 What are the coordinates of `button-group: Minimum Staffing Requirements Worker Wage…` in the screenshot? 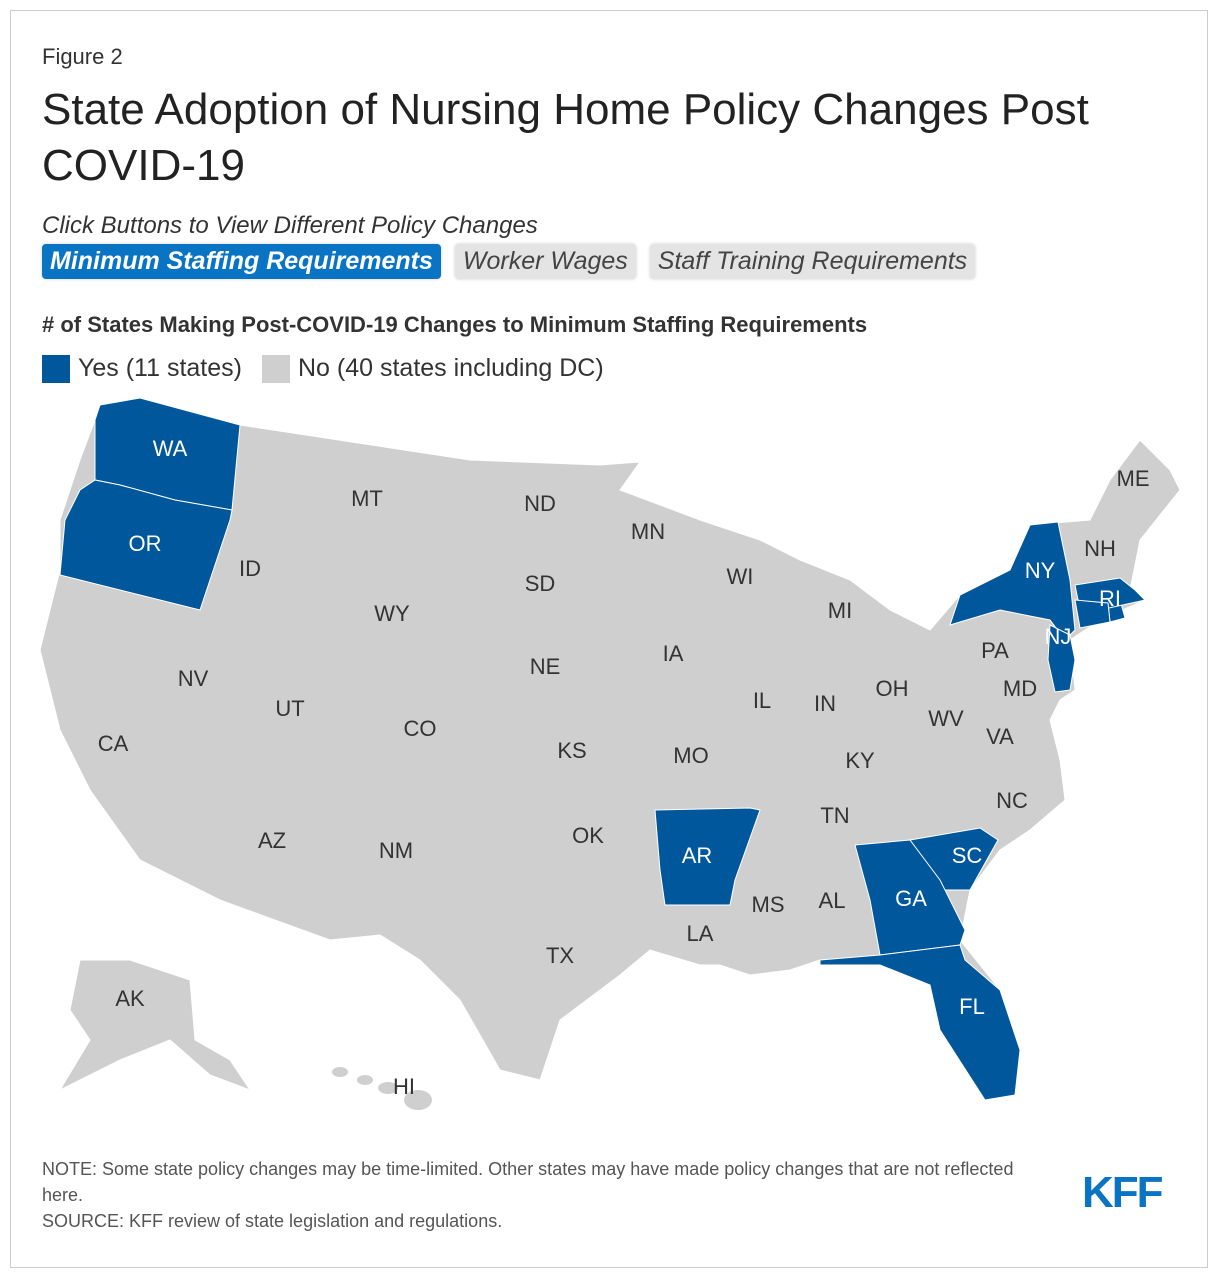 It's located at (509, 261).